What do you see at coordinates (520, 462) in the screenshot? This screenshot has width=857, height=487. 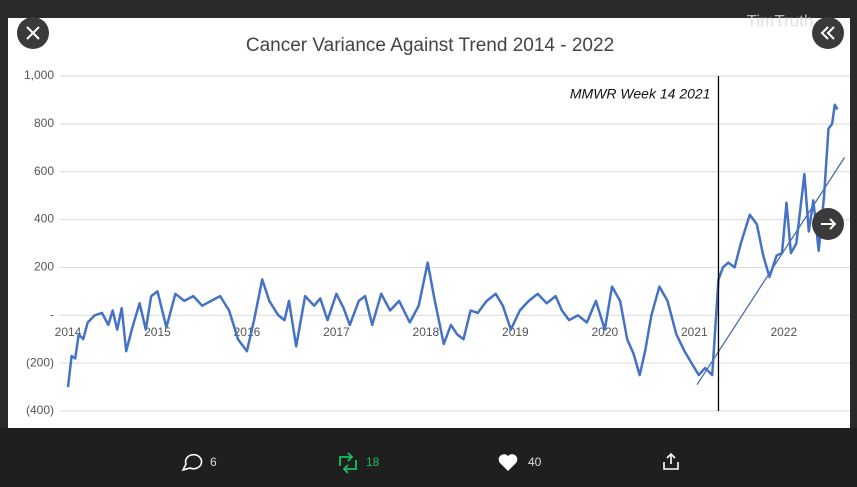 I see `like-button: 40` at bounding box center [520, 462].